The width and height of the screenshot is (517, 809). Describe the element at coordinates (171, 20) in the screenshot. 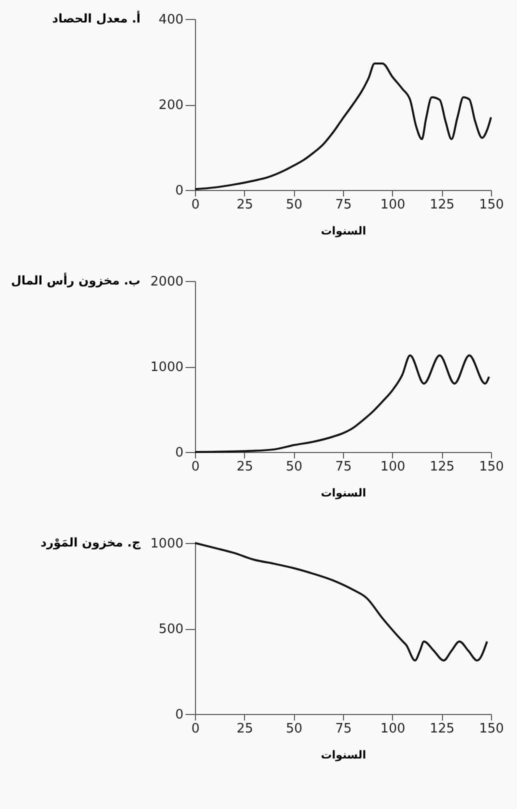

I see `y-tick-label: 400` at that location.